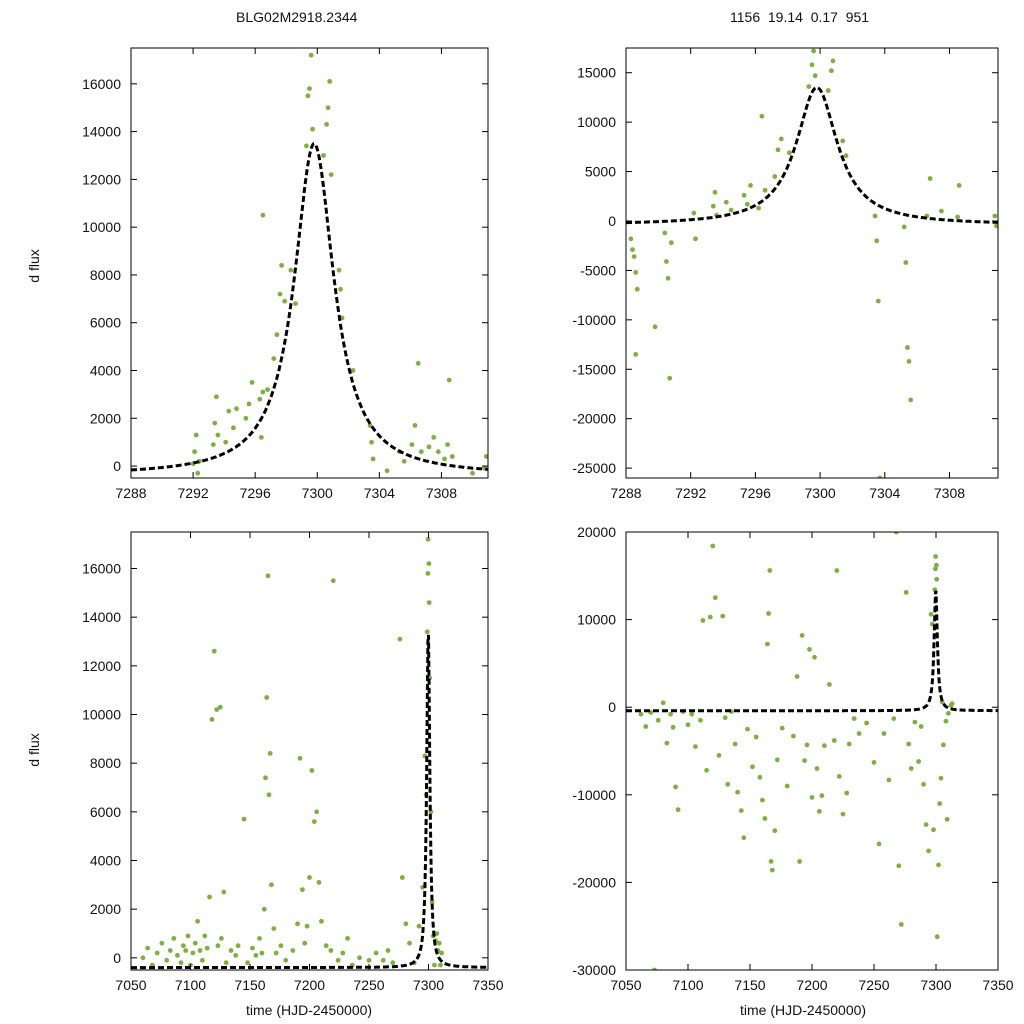 The height and width of the screenshot is (1024, 1024). What do you see at coordinates (800, 17) in the screenshot?
I see `panel-2-title: 1156 19.14 0.17 951` at bounding box center [800, 17].